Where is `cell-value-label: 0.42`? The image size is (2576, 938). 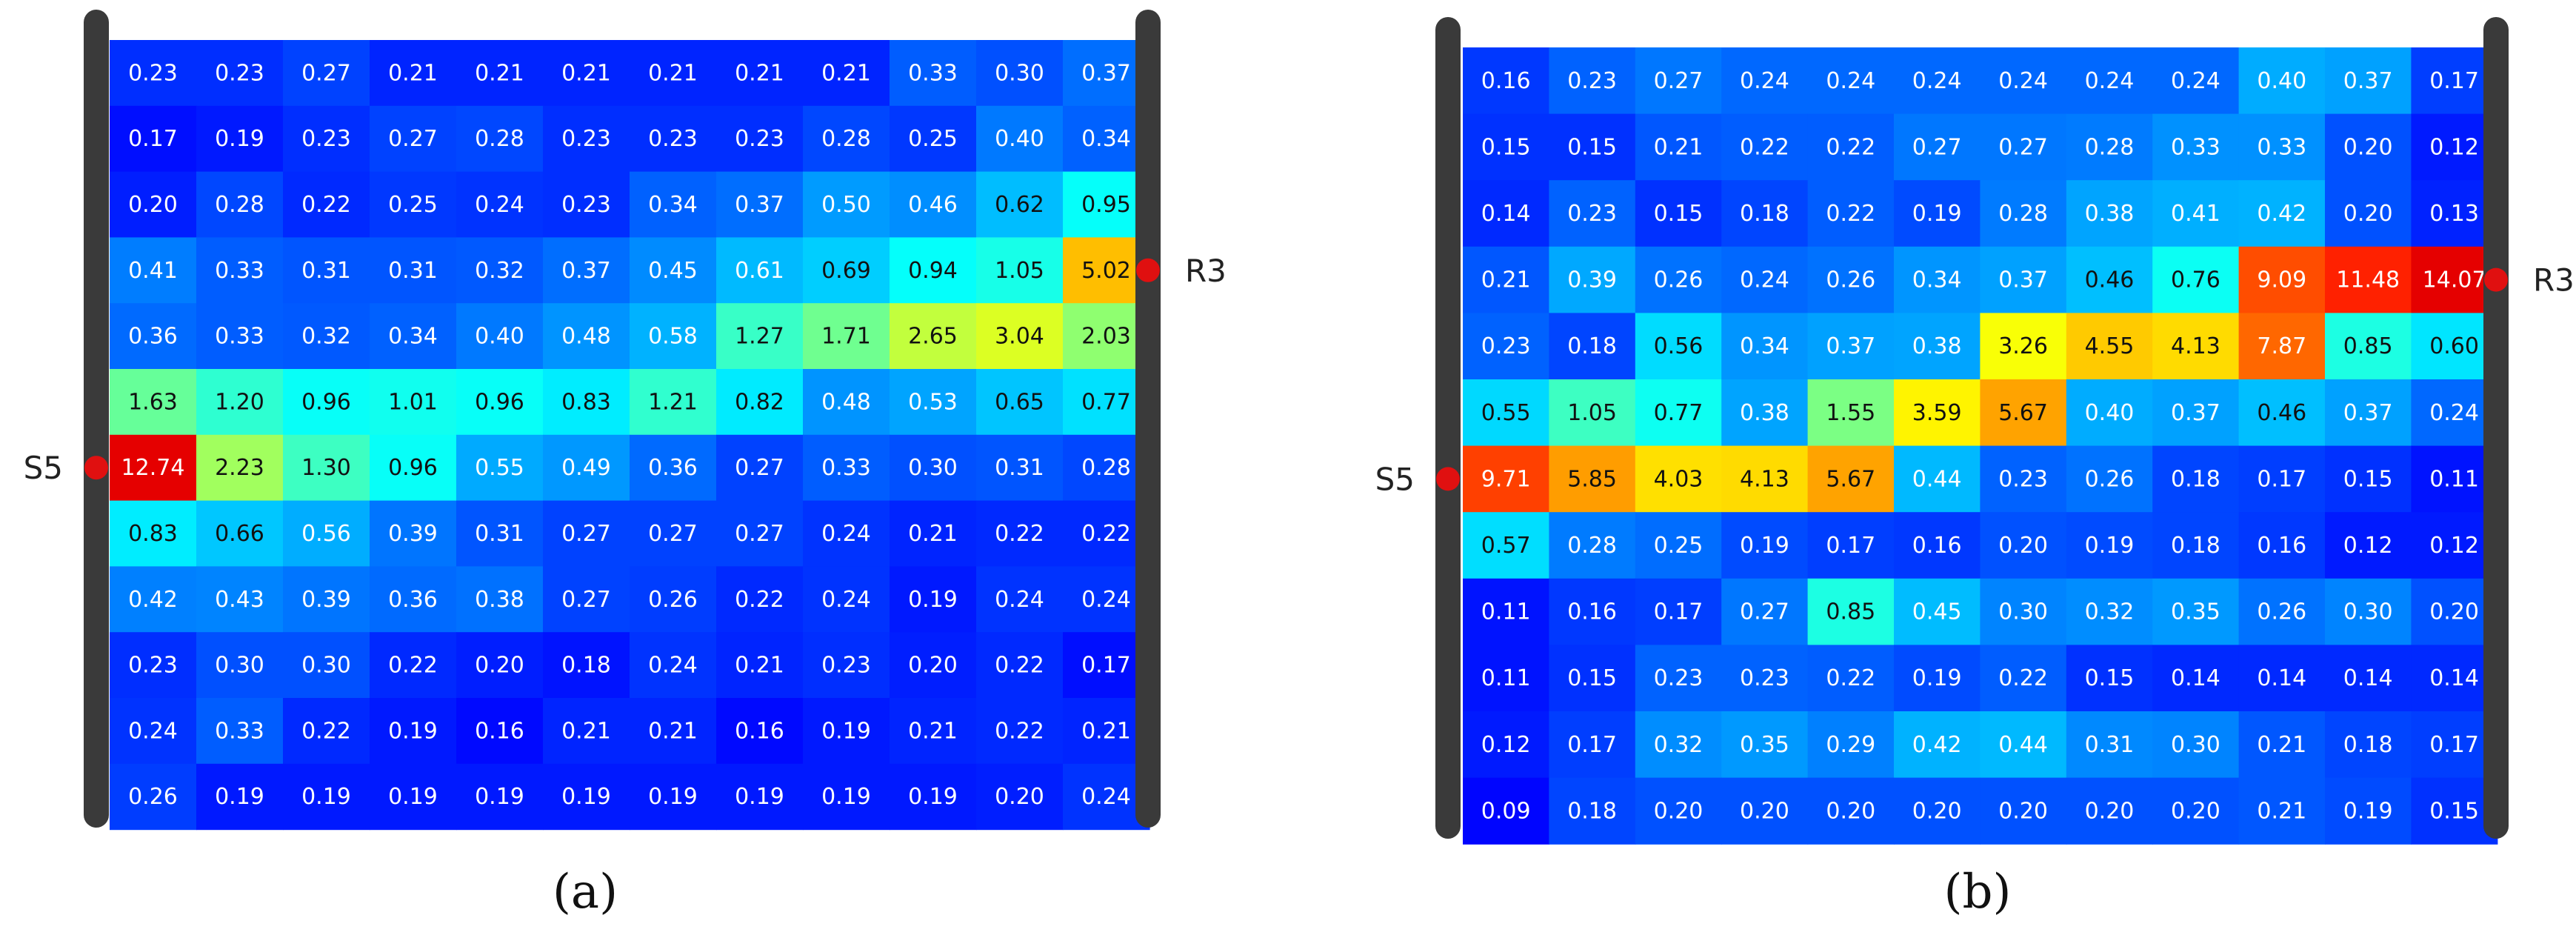
cell-value-label: 0.42 is located at coordinates (1937, 745).